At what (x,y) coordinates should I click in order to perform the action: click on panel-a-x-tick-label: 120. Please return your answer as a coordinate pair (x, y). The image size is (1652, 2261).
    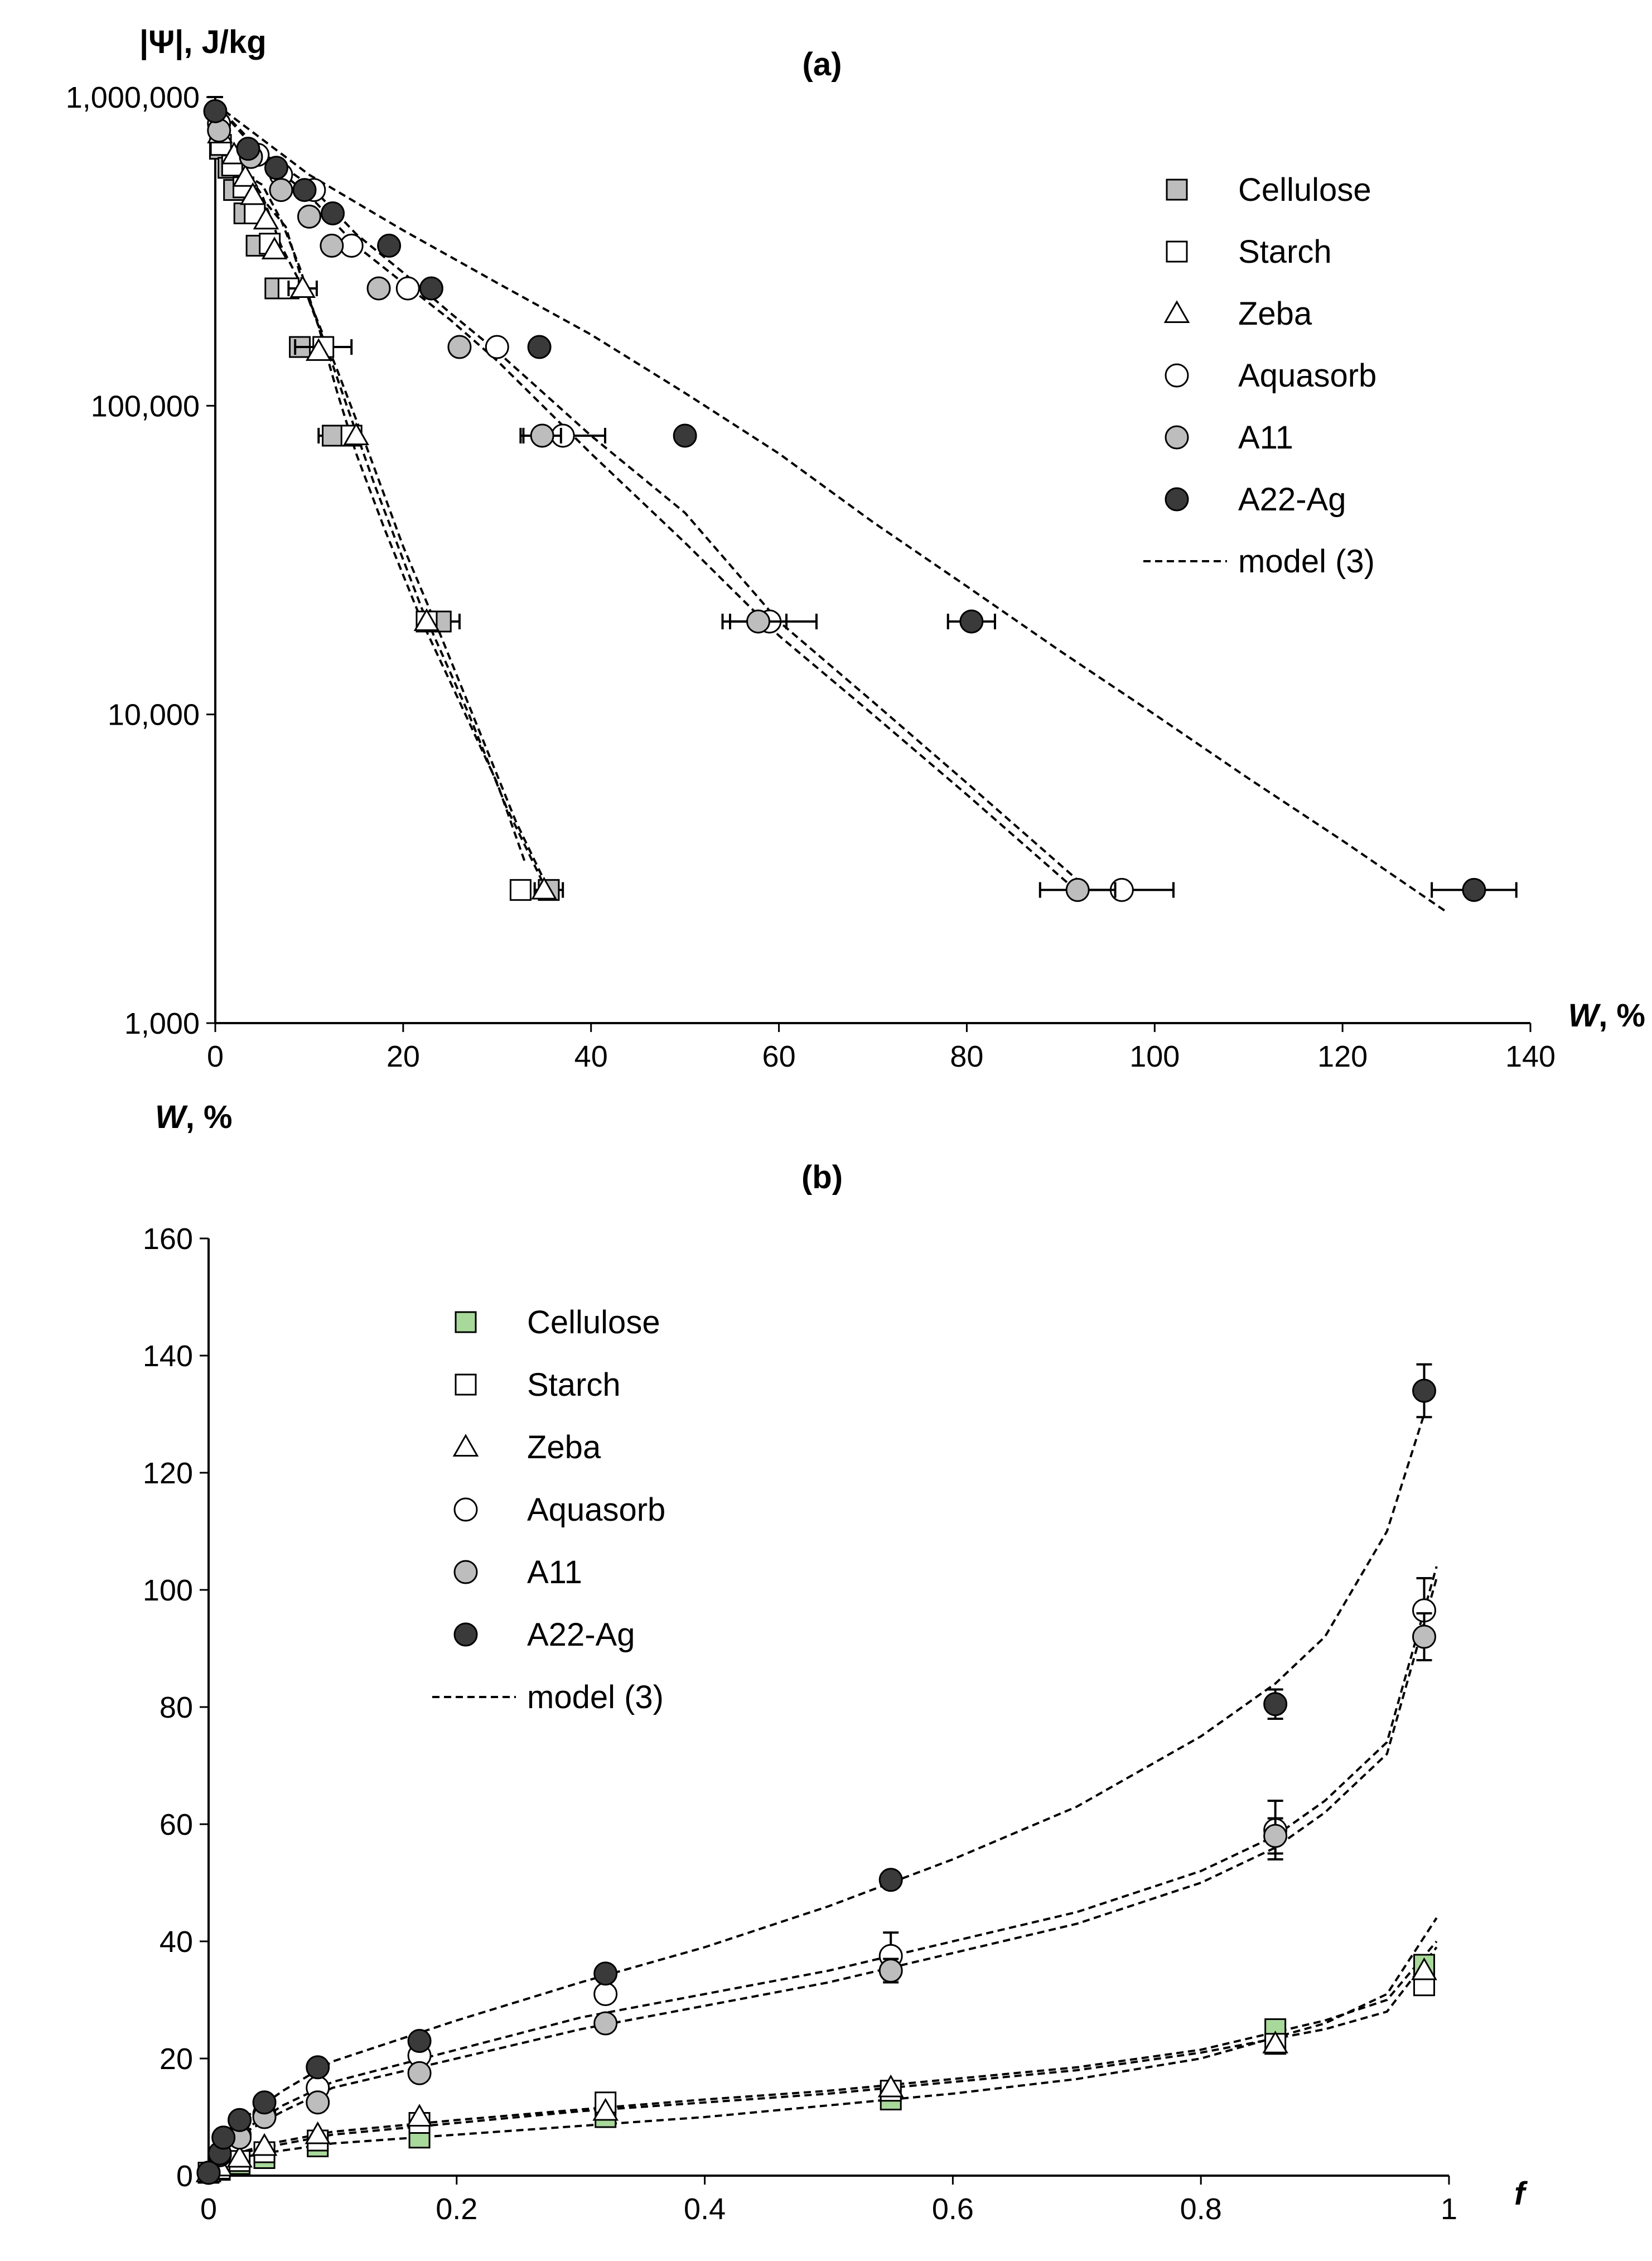
    Looking at the image, I should click on (1342, 1056).